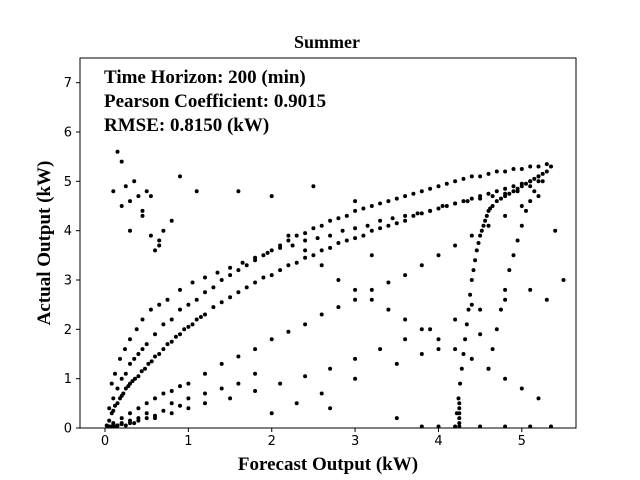 This screenshot has height=480, width=640. Describe the element at coordinates (68, 231) in the screenshot. I see `y-tick-label: 4` at that location.